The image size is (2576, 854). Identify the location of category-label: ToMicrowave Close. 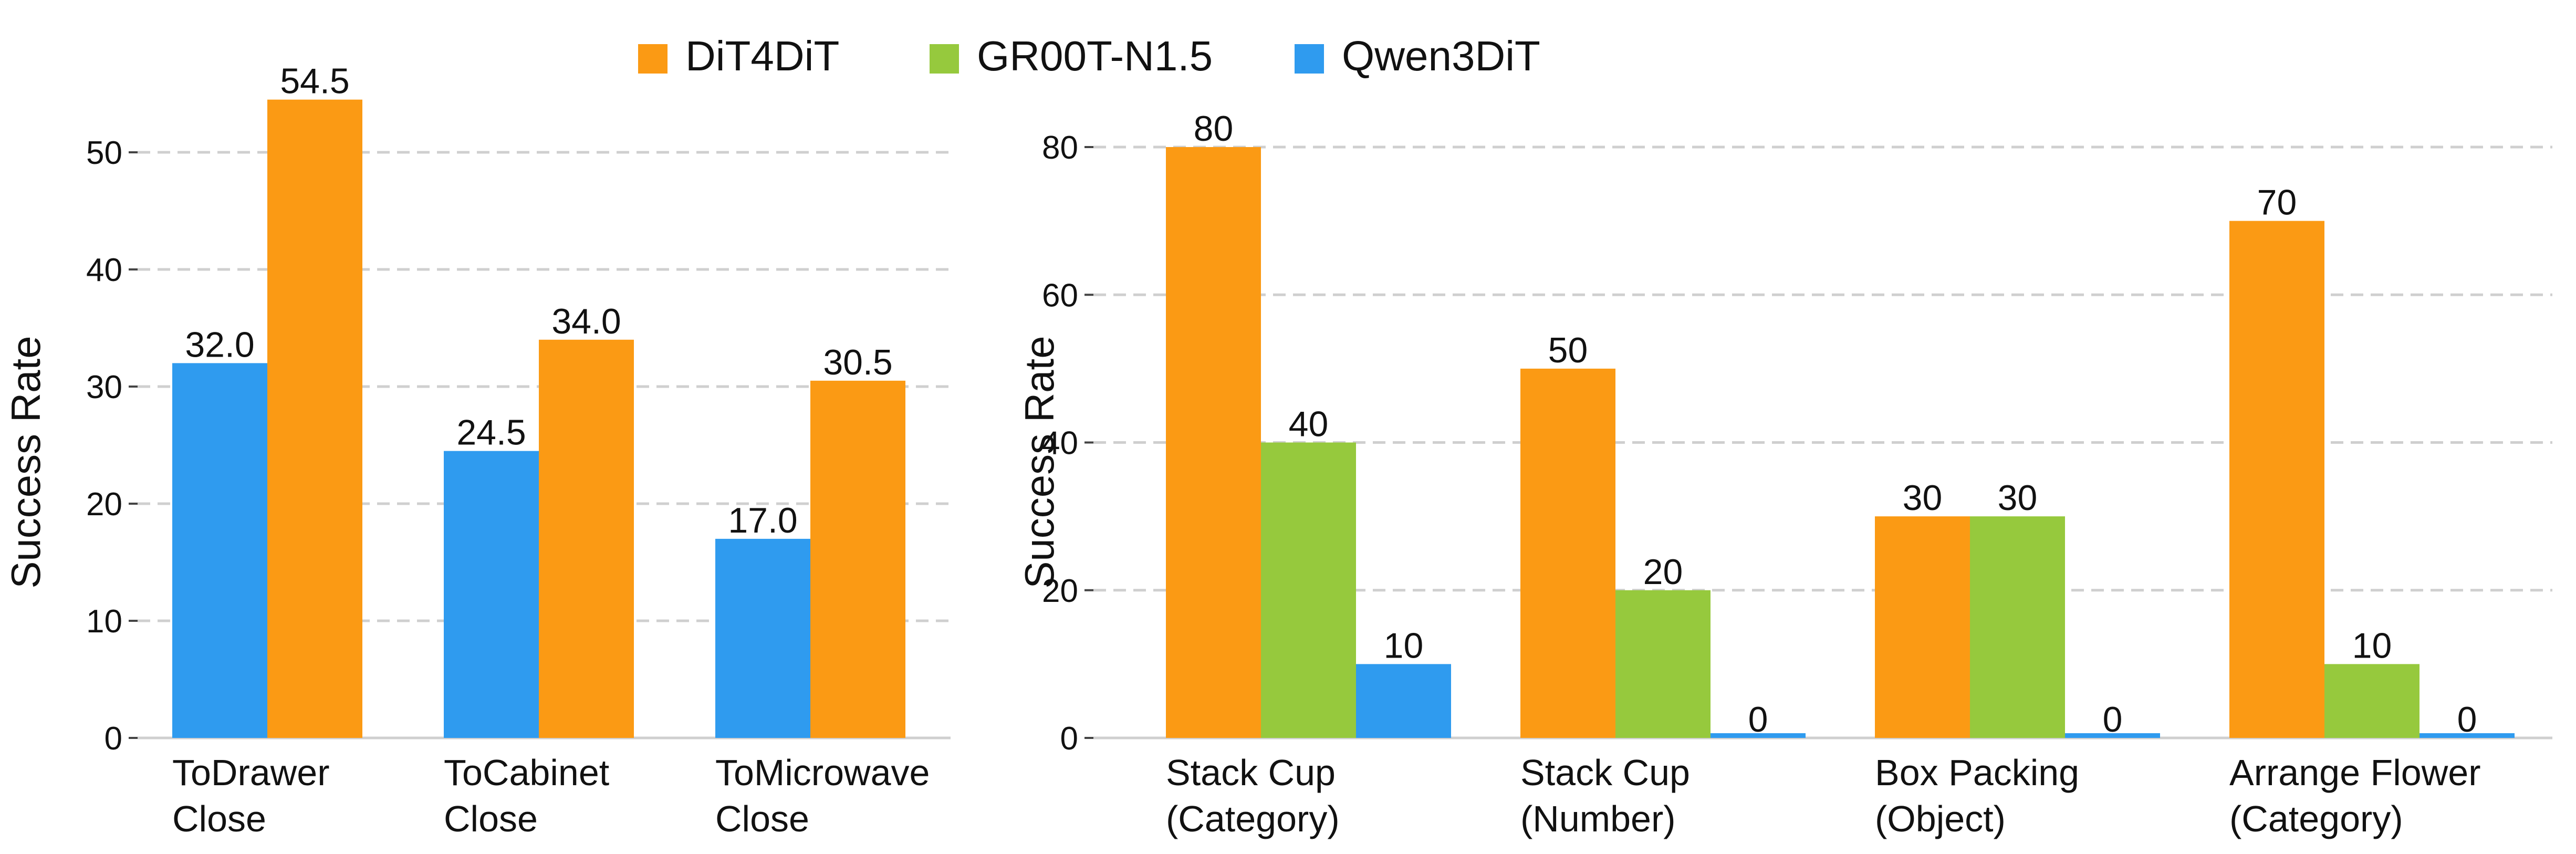
(822, 795).